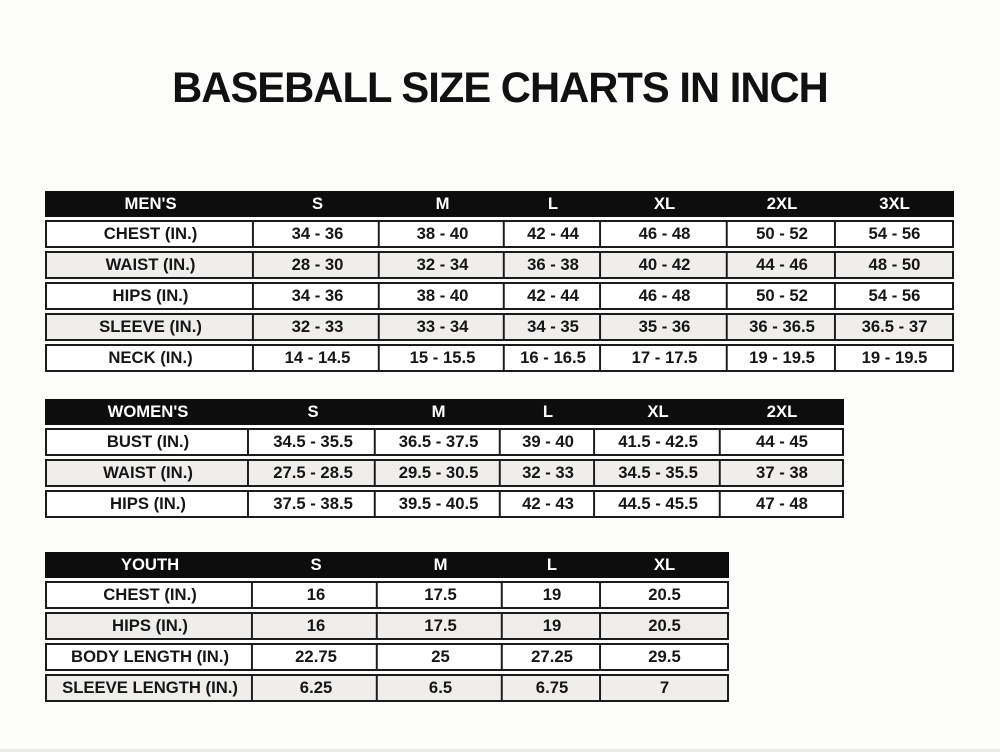 The image size is (1000, 752). I want to click on youth-header-row: YOUTH S M L XL, so click(387, 565).